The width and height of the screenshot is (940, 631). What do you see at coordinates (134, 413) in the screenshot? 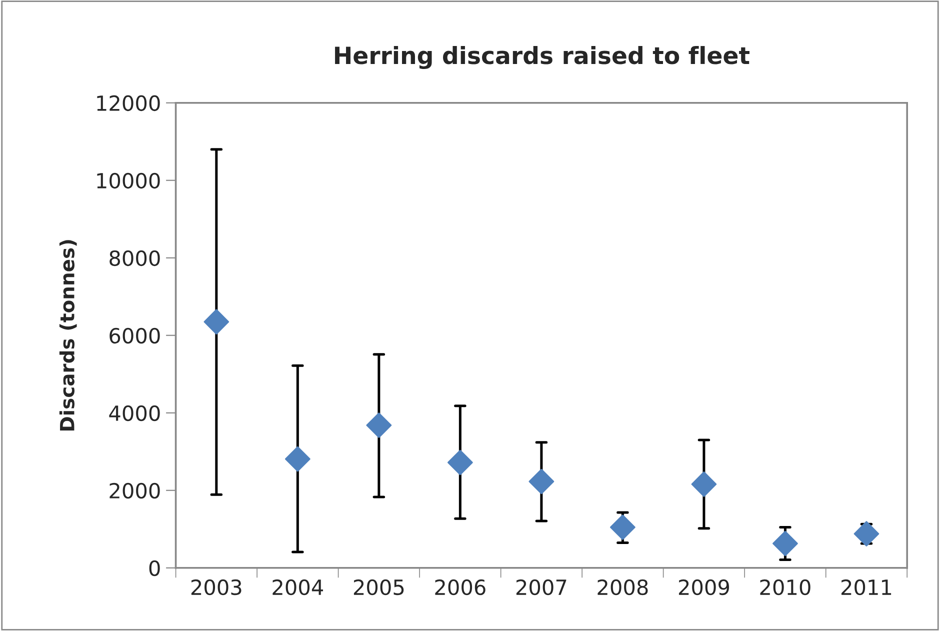
I see `y-tick-label: 4000` at bounding box center [134, 413].